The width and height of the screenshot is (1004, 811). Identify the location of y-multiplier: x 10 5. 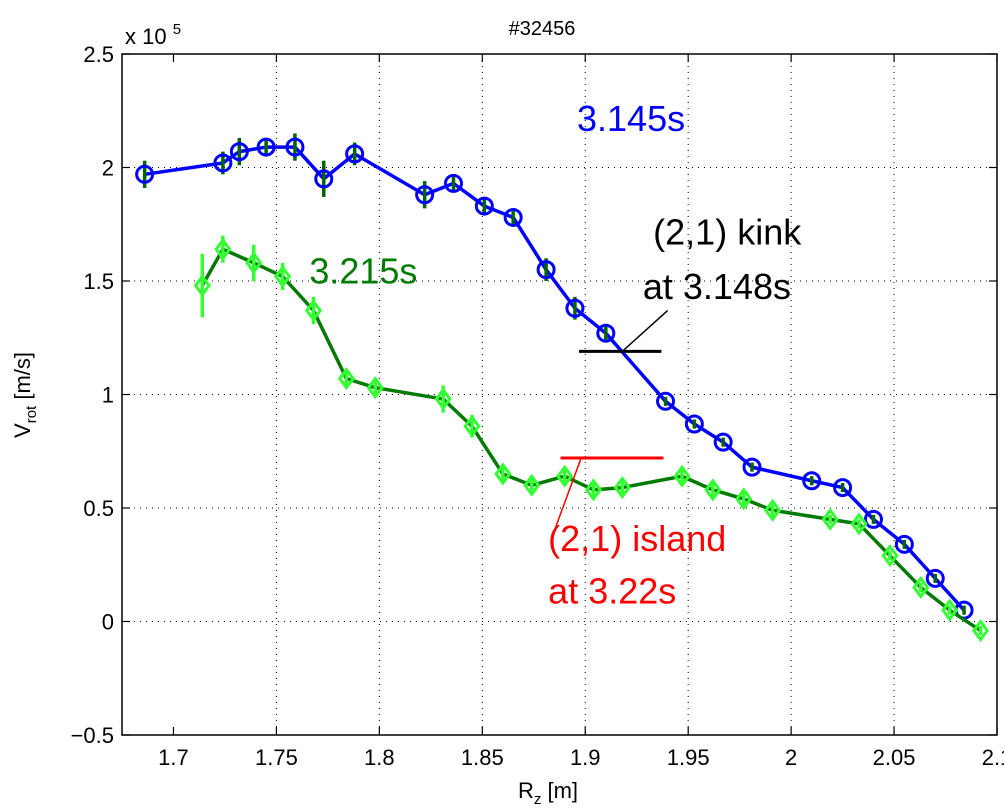
(153, 35).